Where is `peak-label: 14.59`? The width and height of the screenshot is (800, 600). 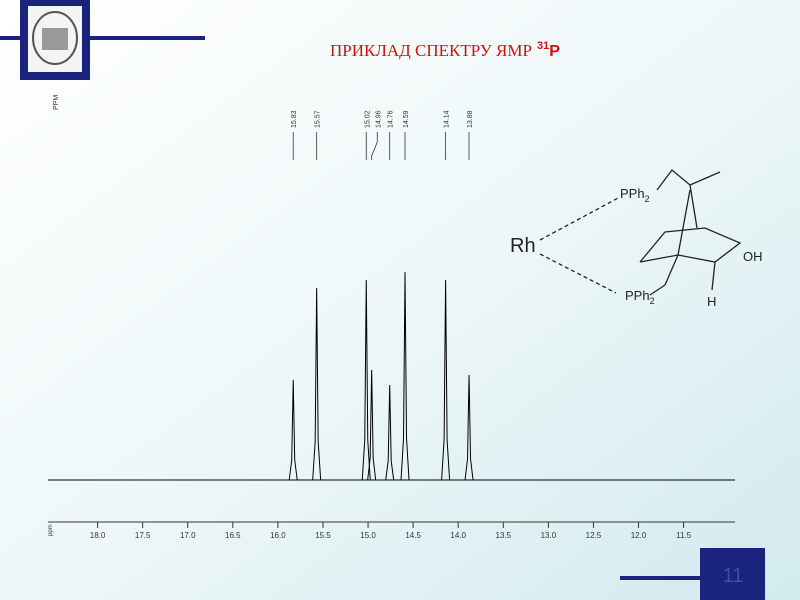 peak-label: 14.59 is located at coordinates (406, 119).